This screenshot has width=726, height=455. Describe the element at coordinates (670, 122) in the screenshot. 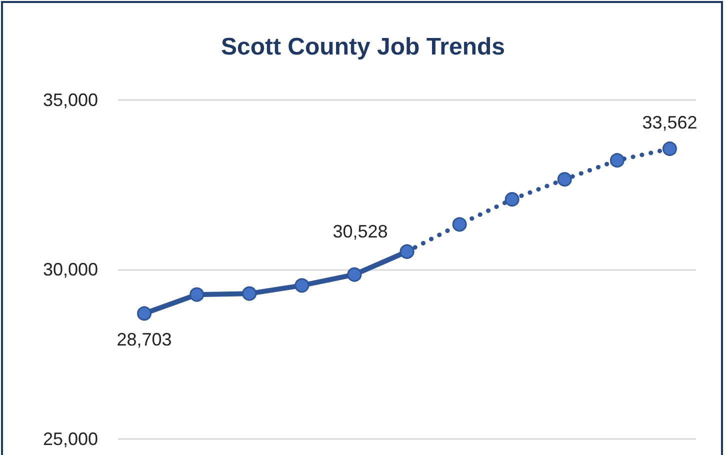

I see `data-label: 33,562` at that location.